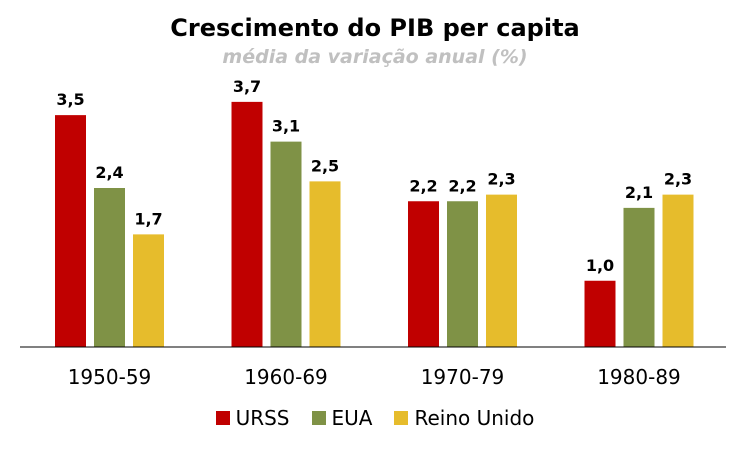  What do you see at coordinates (325, 165) in the screenshot?
I see `data-label-reino-unido-1960-69: 2,5` at bounding box center [325, 165].